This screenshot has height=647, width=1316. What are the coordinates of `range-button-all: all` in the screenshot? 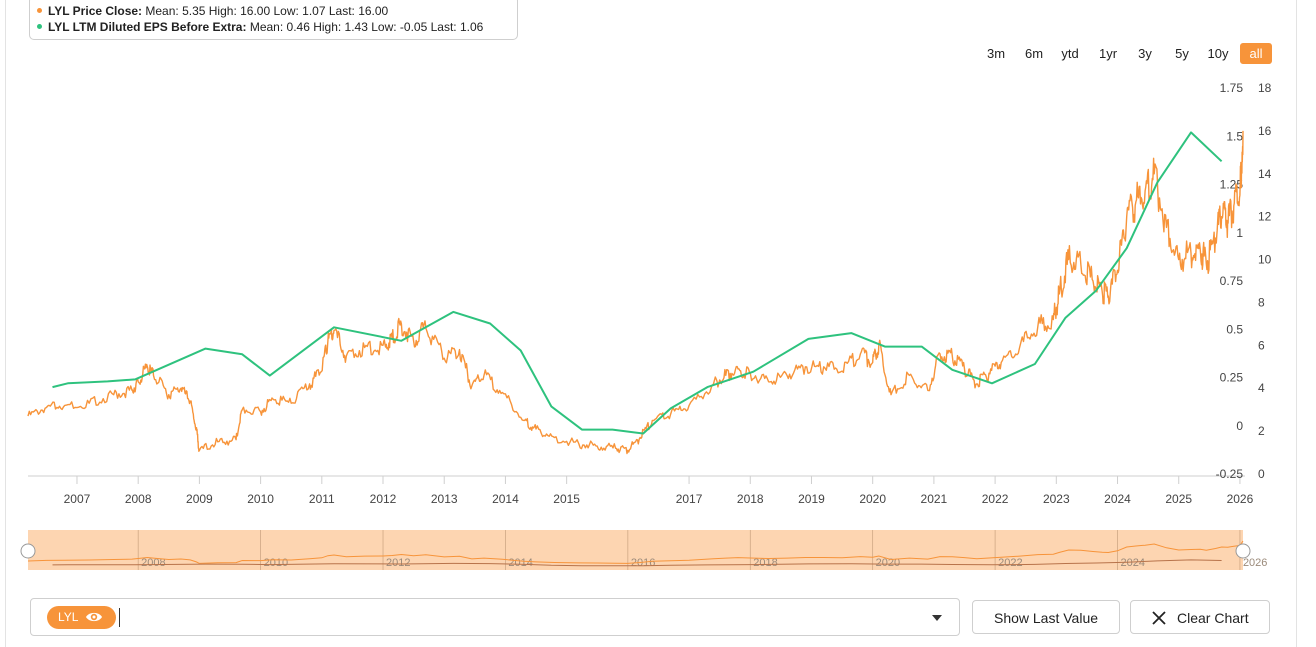 It's located at (1256, 53).